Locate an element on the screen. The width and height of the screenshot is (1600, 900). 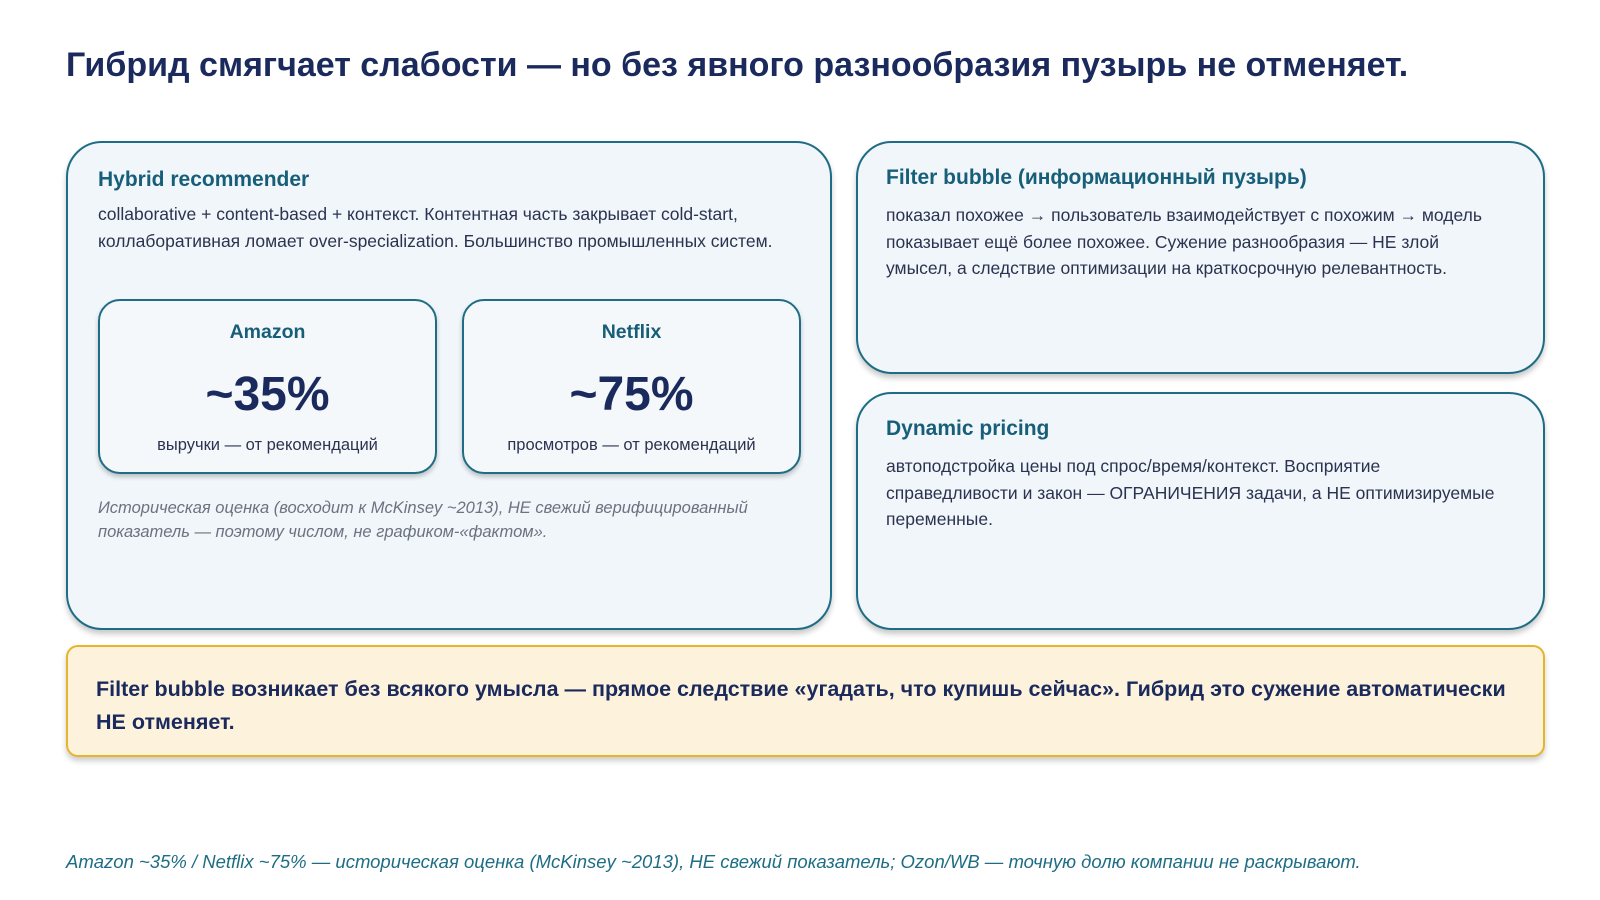
amazon-value: ~35% is located at coordinates (267, 394).